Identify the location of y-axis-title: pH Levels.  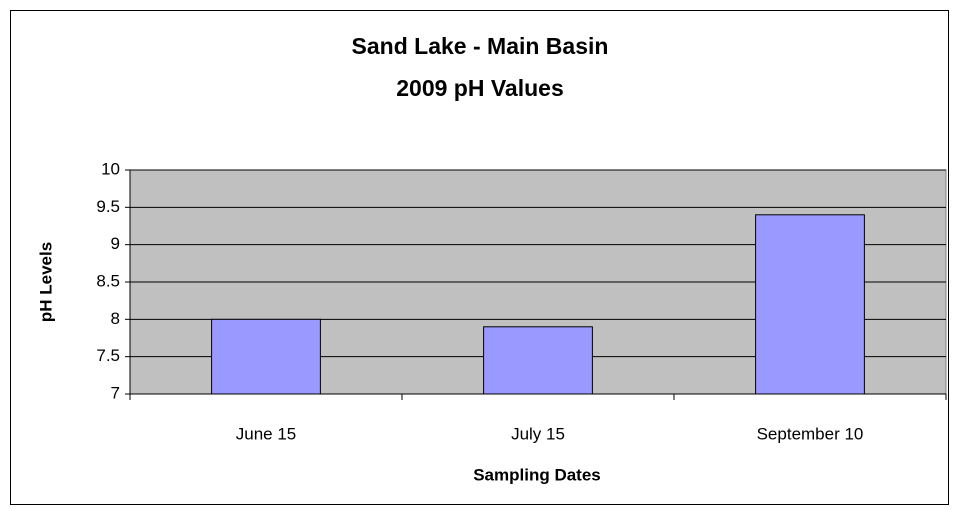
(45, 282).